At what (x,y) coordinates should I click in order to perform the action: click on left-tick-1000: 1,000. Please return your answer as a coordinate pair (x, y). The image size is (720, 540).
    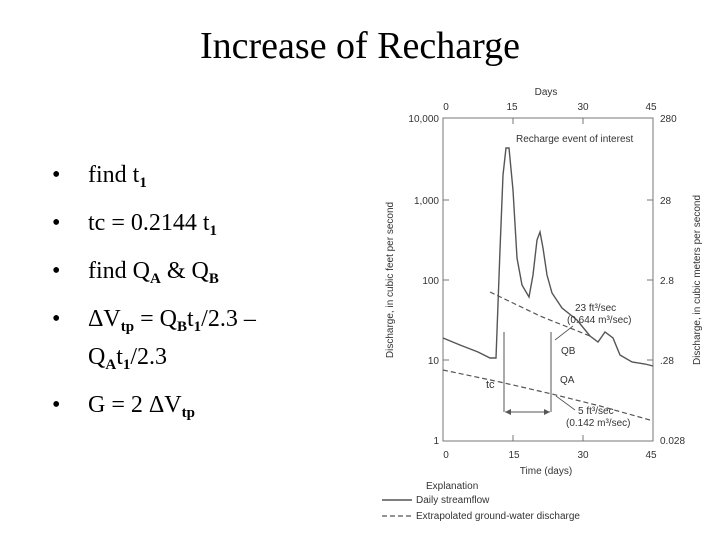
    Looking at the image, I should click on (426, 201).